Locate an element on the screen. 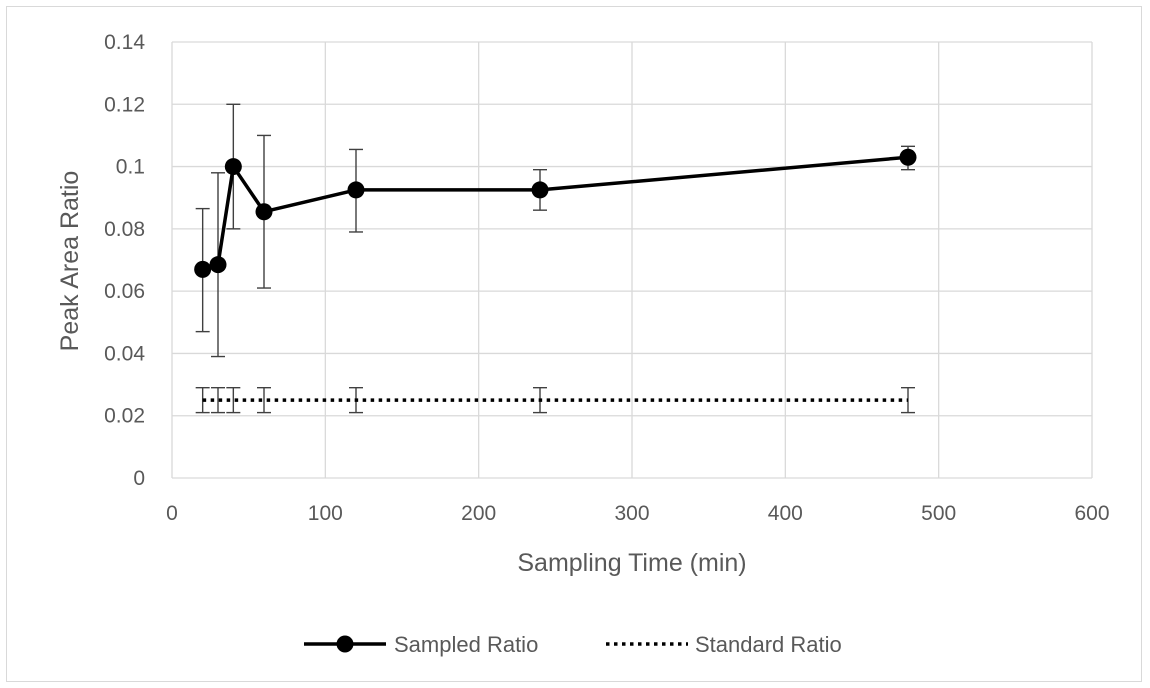 The width and height of the screenshot is (1150, 688). y-tick-label: 0.06 is located at coordinates (124, 291).